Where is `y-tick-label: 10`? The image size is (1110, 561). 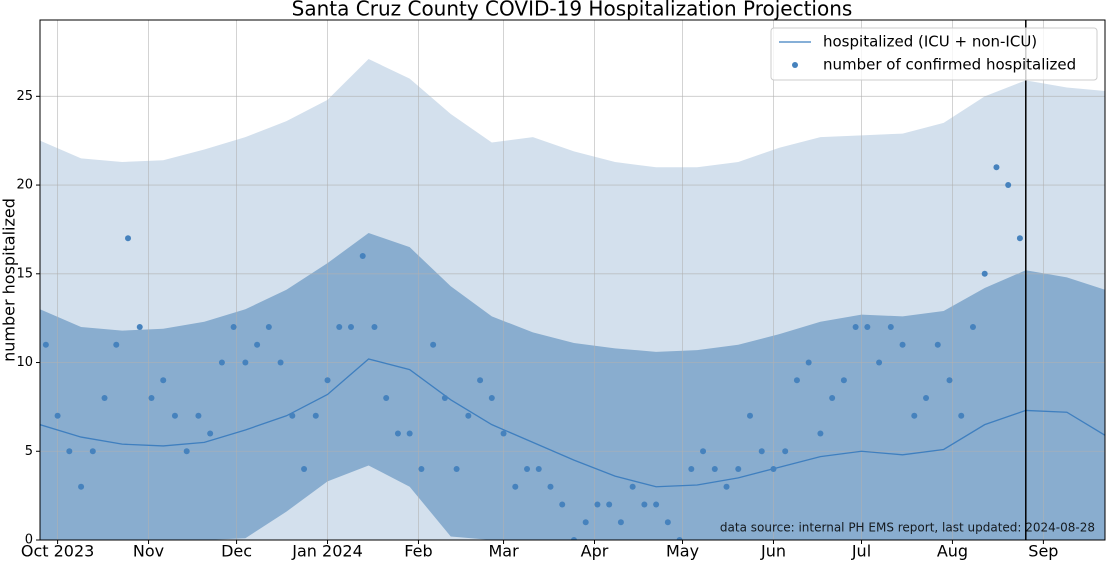 y-tick-label: 10 is located at coordinates (24, 362).